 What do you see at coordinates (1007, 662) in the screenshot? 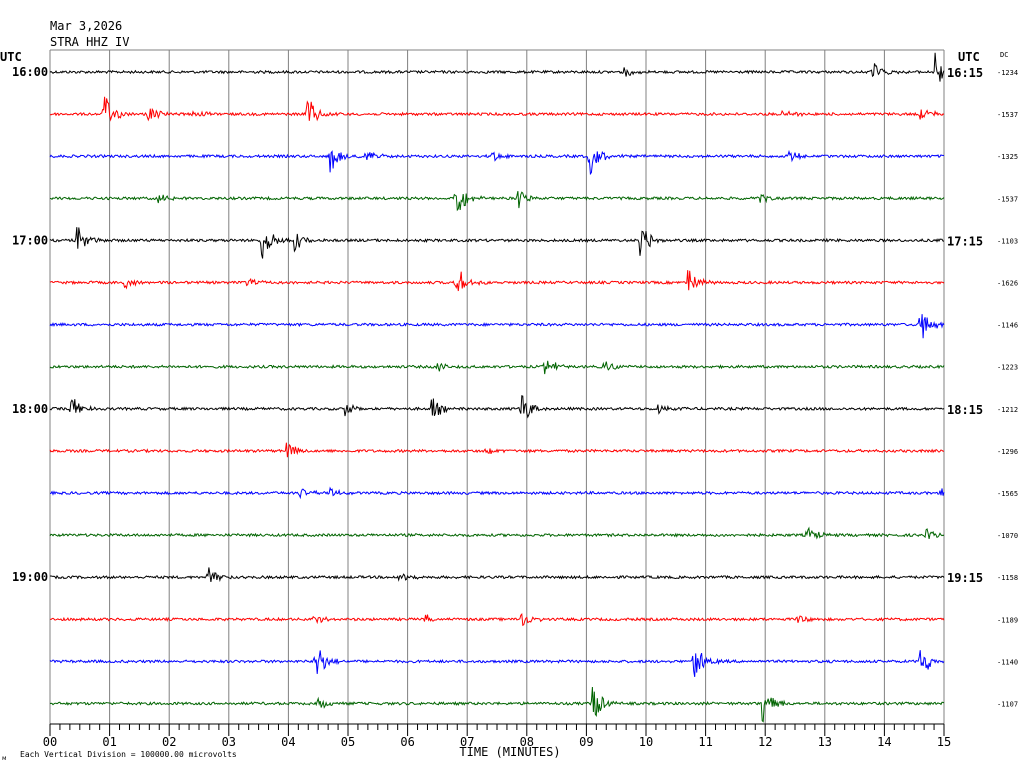
I see `dc-value-14: -1140` at bounding box center [1007, 662].